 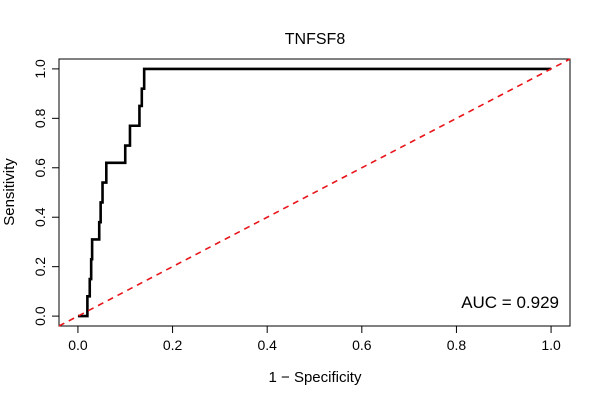 What do you see at coordinates (315, 39) in the screenshot?
I see `chart-title: TNFSF8` at bounding box center [315, 39].